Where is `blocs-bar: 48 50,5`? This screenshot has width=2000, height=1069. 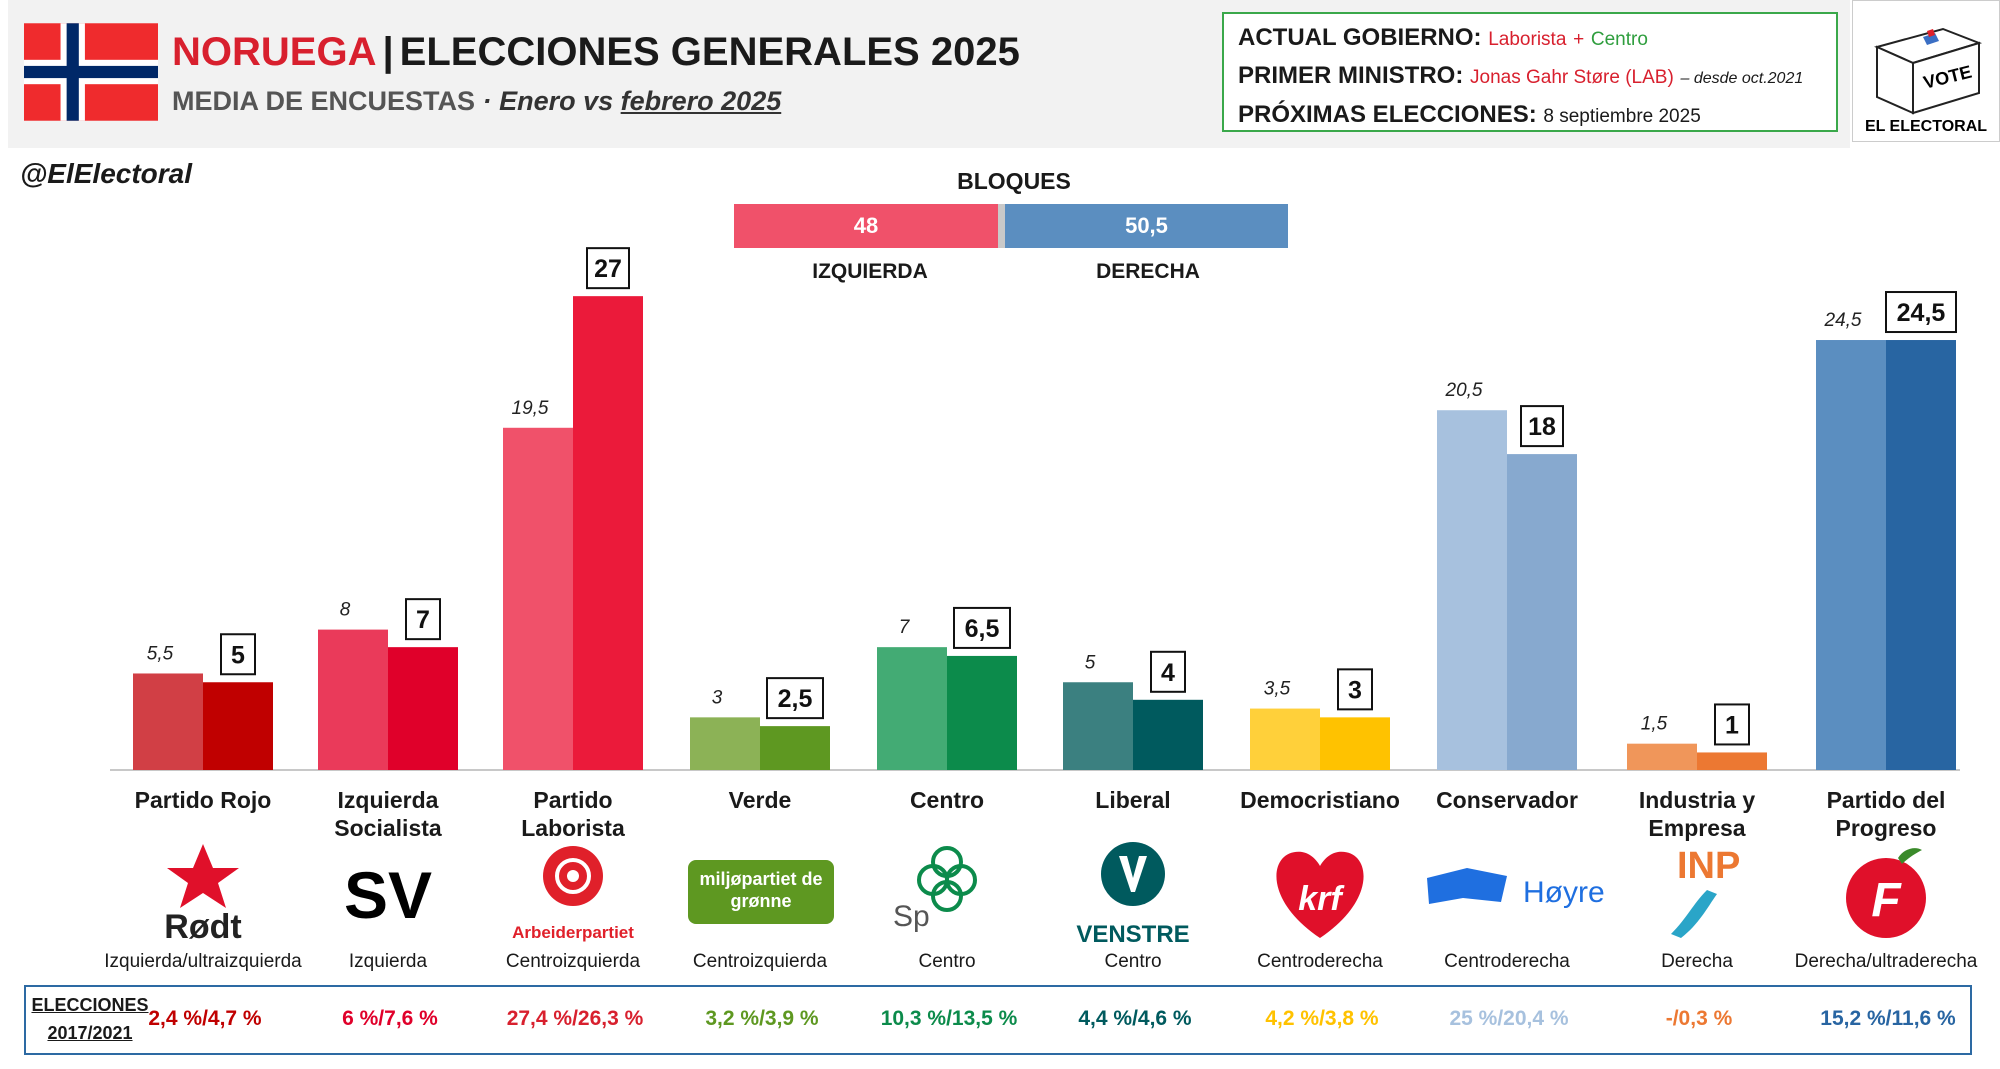 blocs-bar: 48 50,5 is located at coordinates (1011, 226).